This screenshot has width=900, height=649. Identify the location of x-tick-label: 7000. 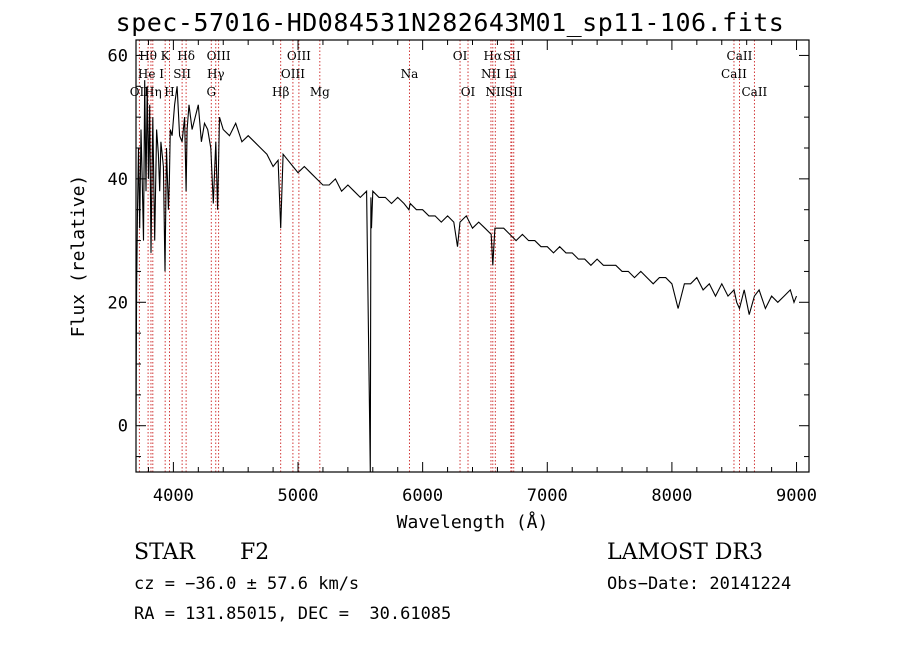
(547, 496).